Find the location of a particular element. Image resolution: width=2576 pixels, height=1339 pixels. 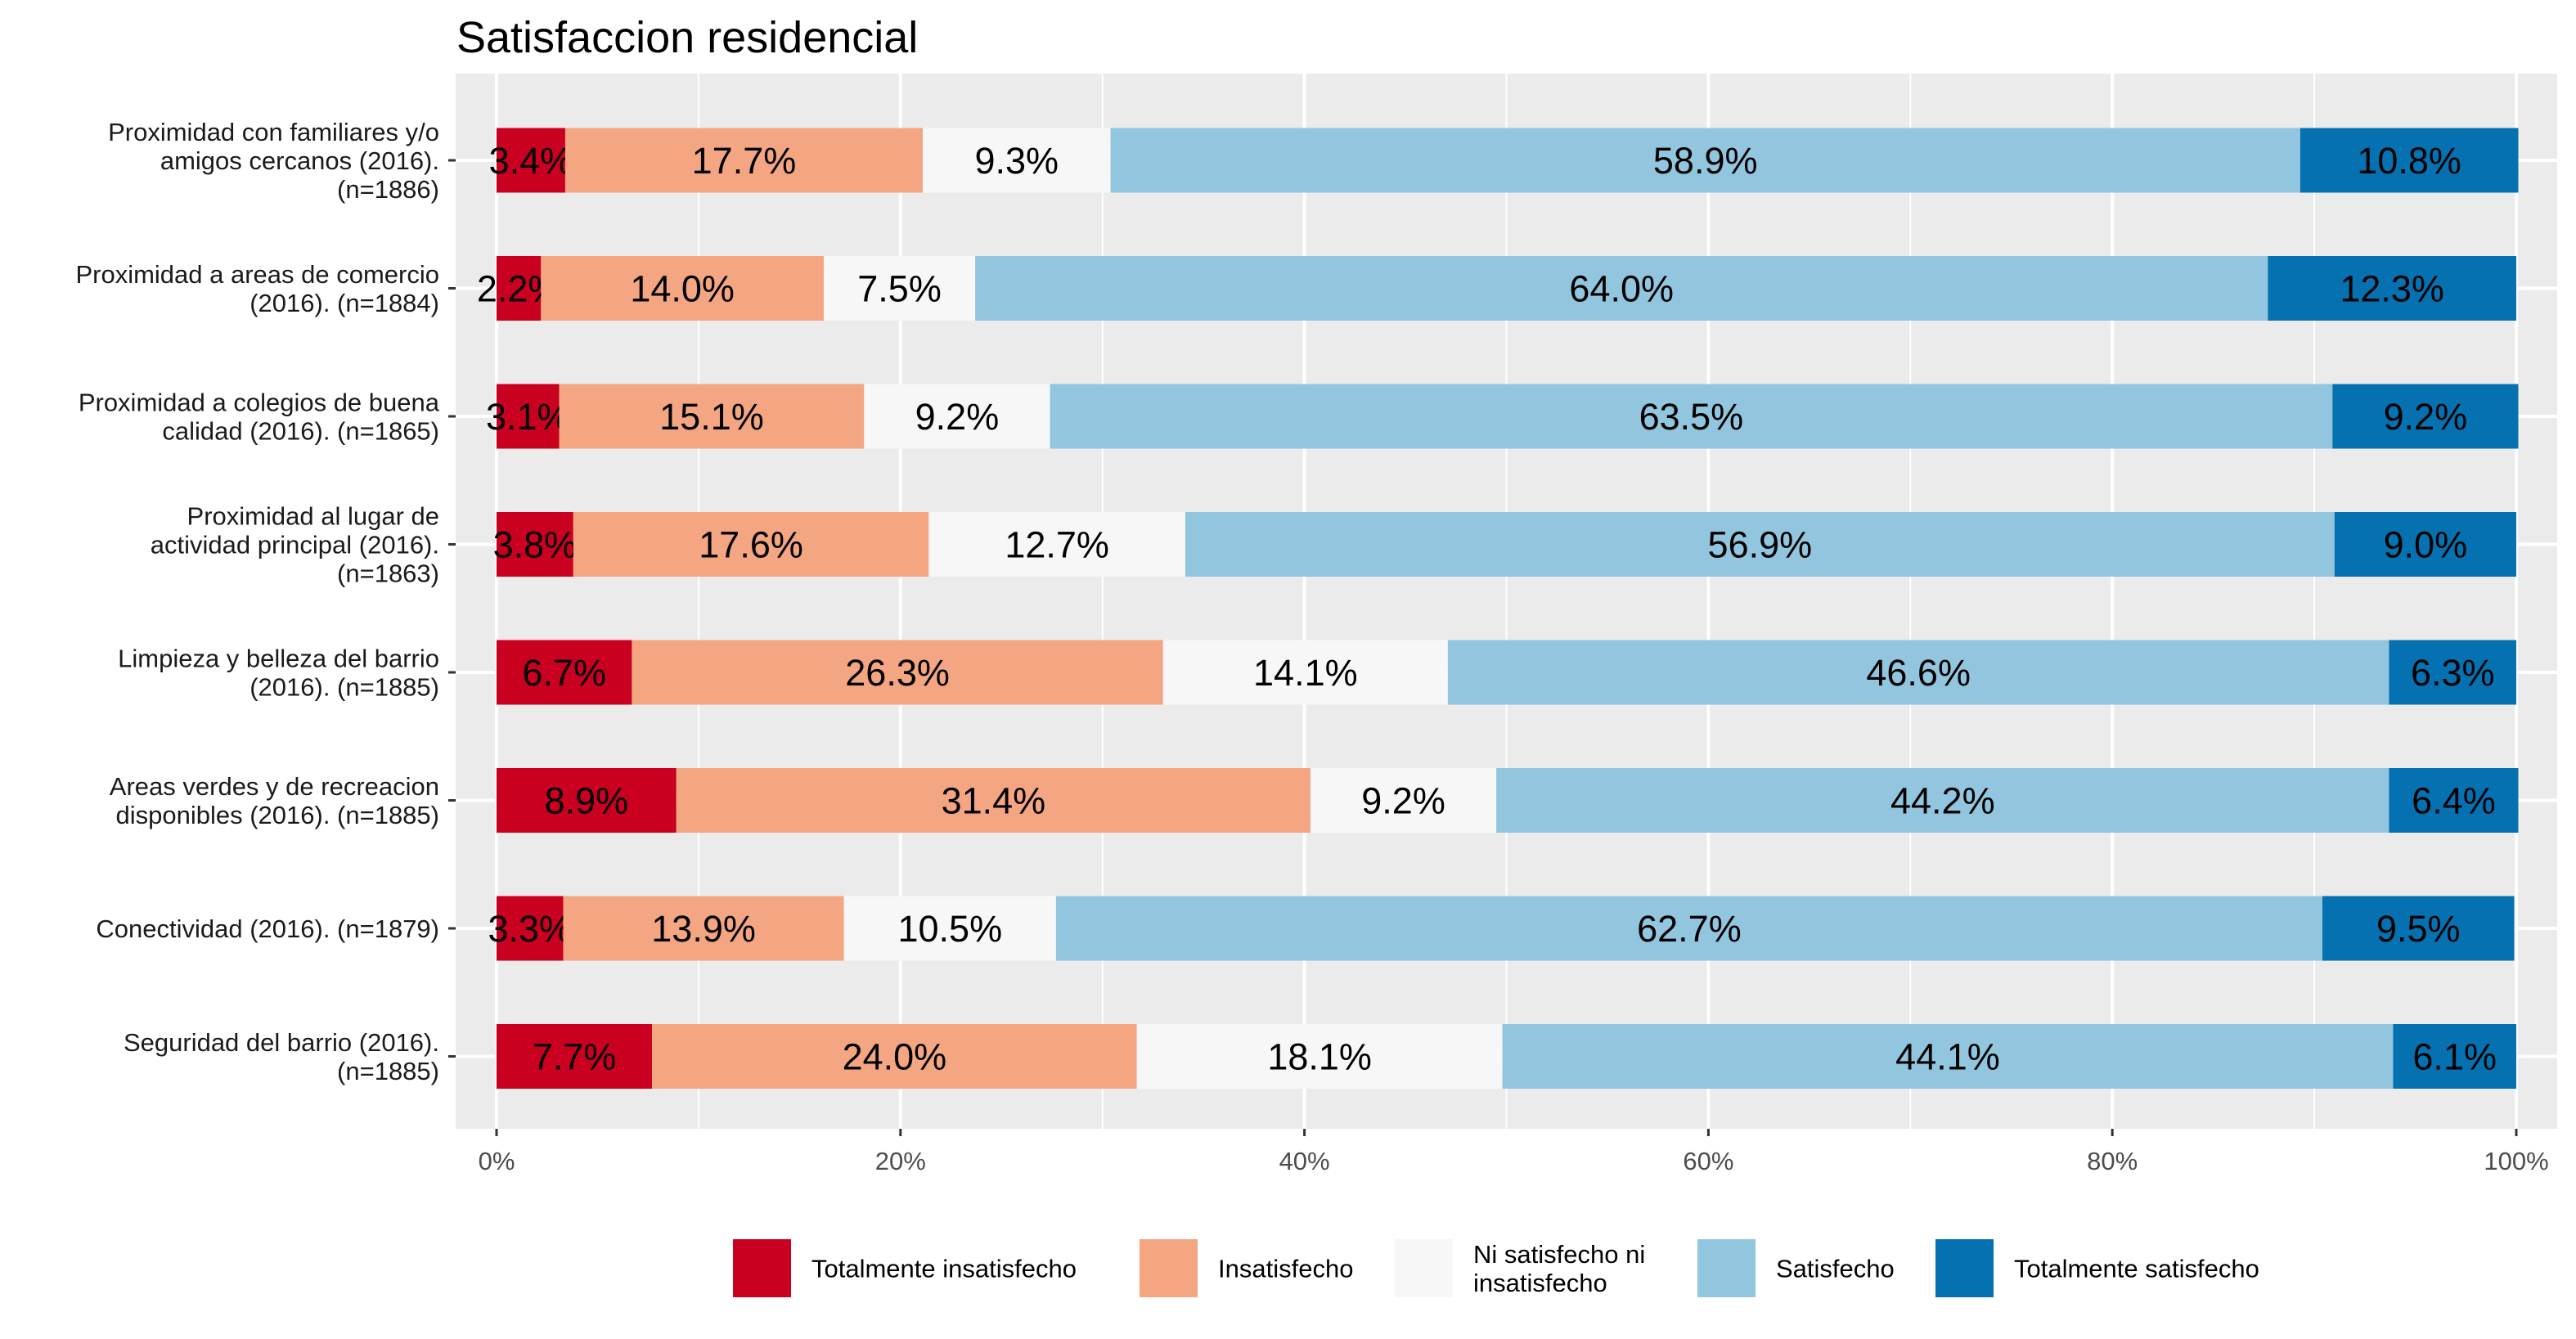

bar-value-label: 6.3% is located at coordinates (2453, 673).